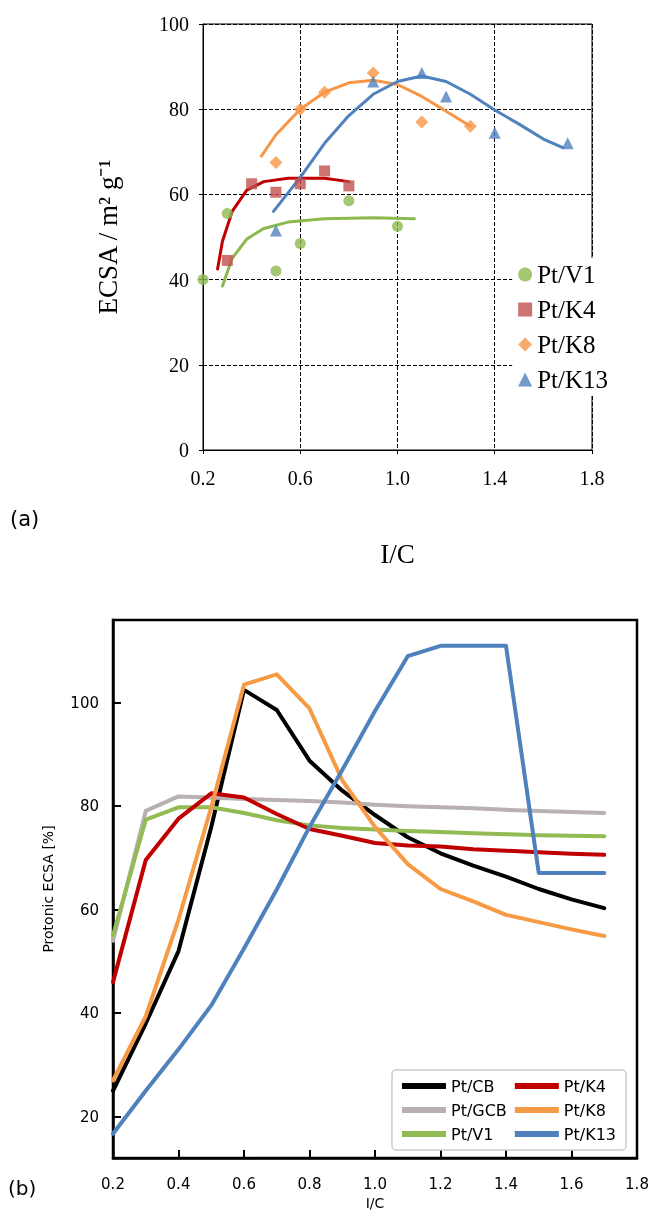  Describe the element at coordinates (472, 1086) in the screenshot. I see `legend-label: Pt/CB` at that location.